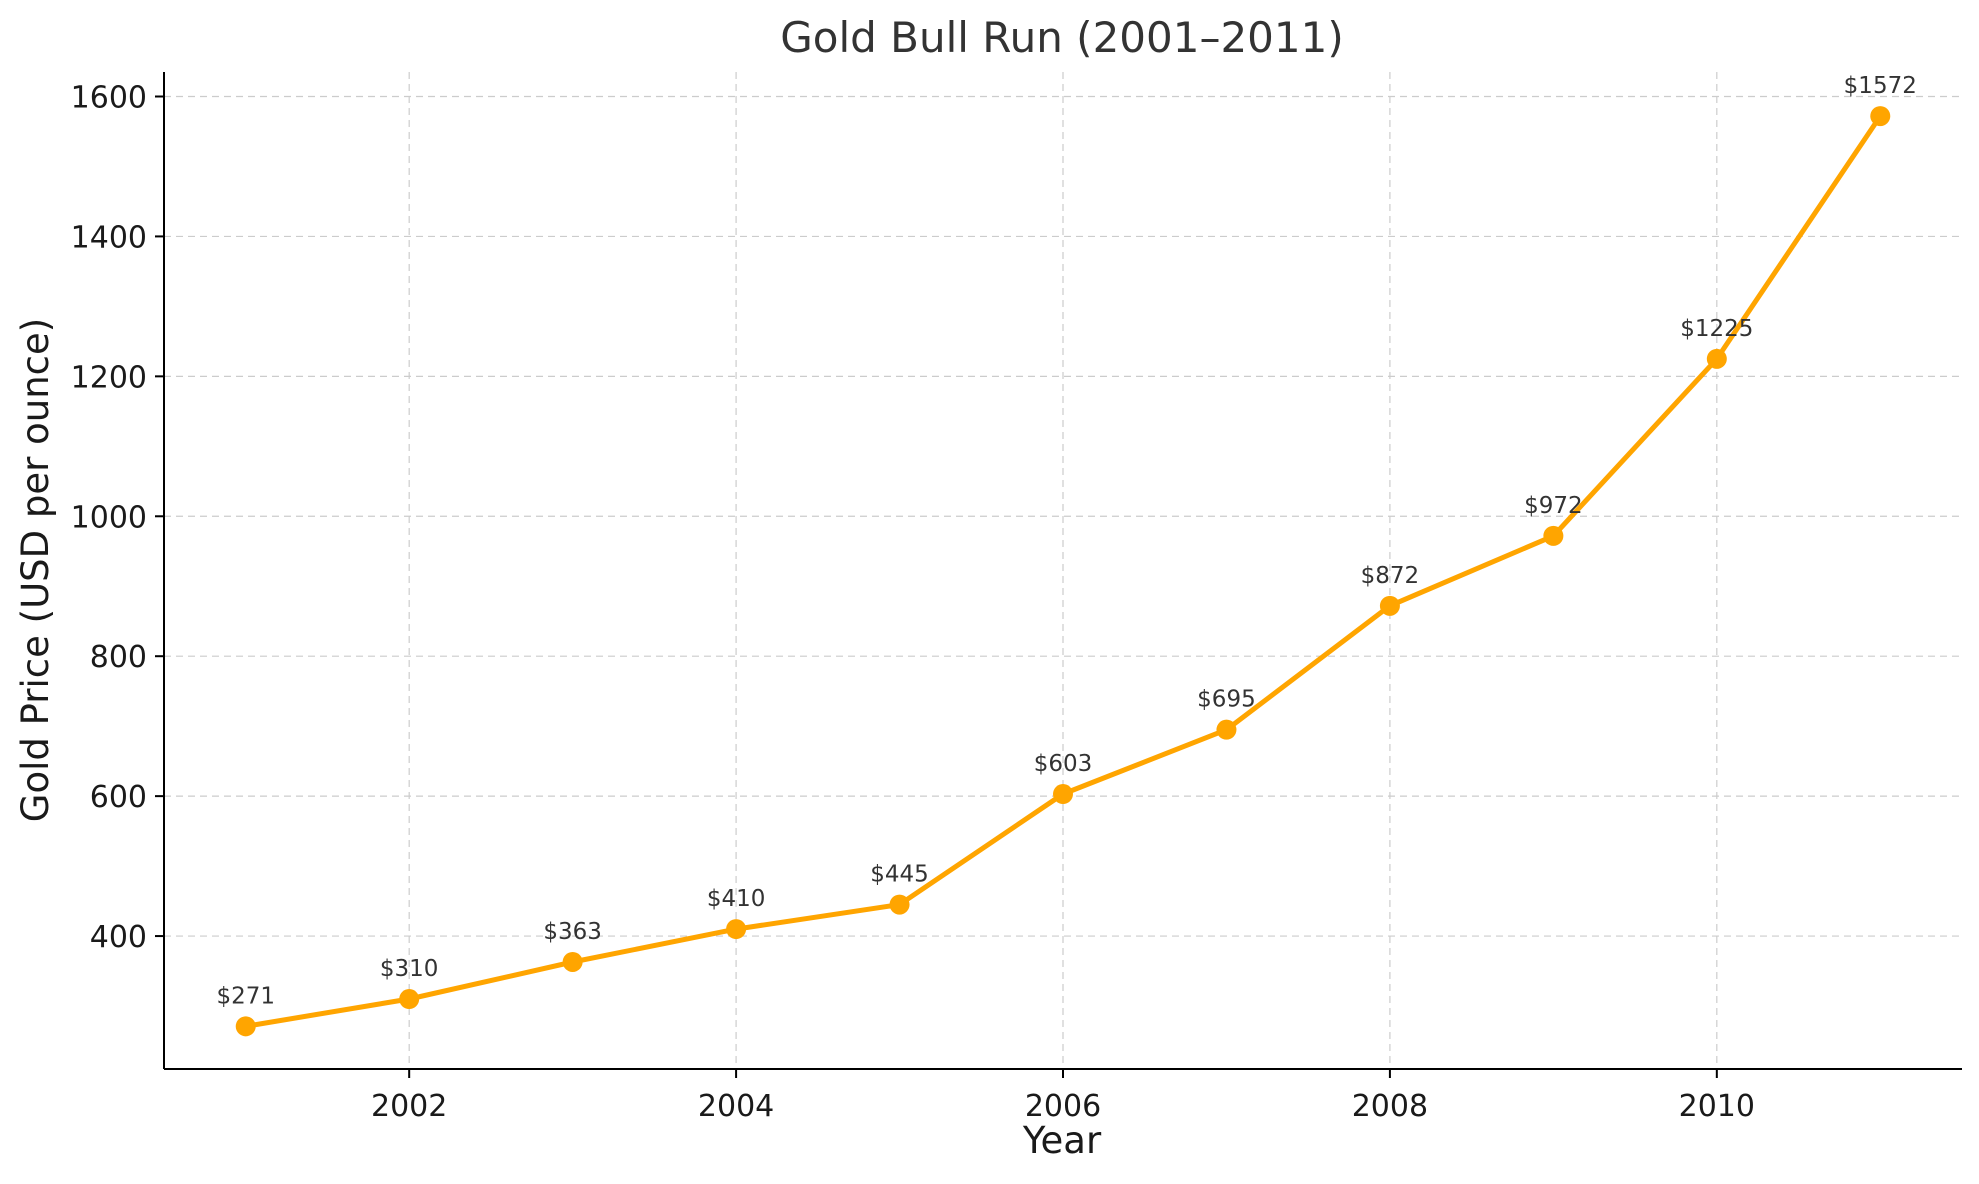 Image resolution: width=1979 pixels, height=1184 pixels. Describe the element at coordinates (1716, 329) in the screenshot. I see `data-point-label: $1225` at that location.